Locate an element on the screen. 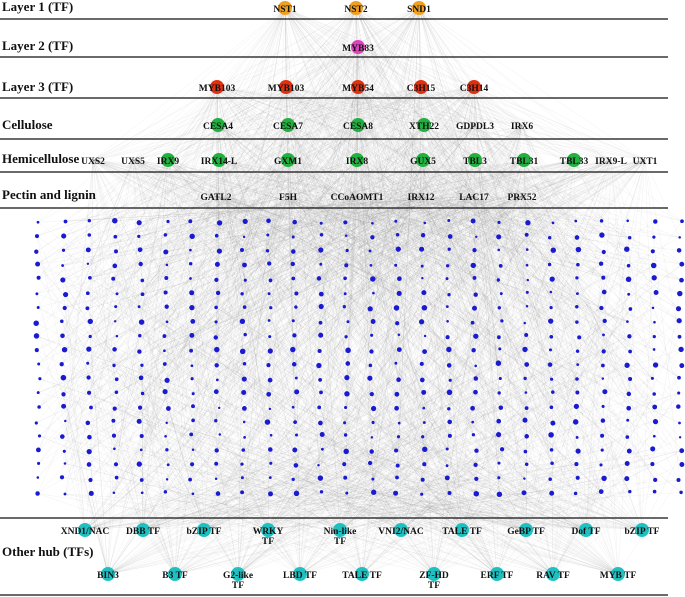 This screenshot has height=597, width=685. node-cesa7: CESA7 is located at coordinates (288, 125).